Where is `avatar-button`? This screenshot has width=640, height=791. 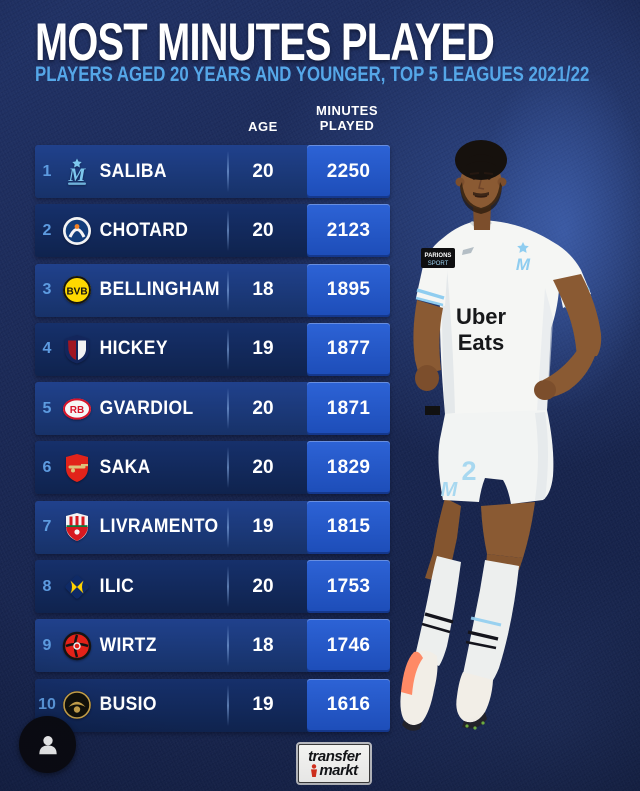
avatar-button is located at coordinates (47, 744).